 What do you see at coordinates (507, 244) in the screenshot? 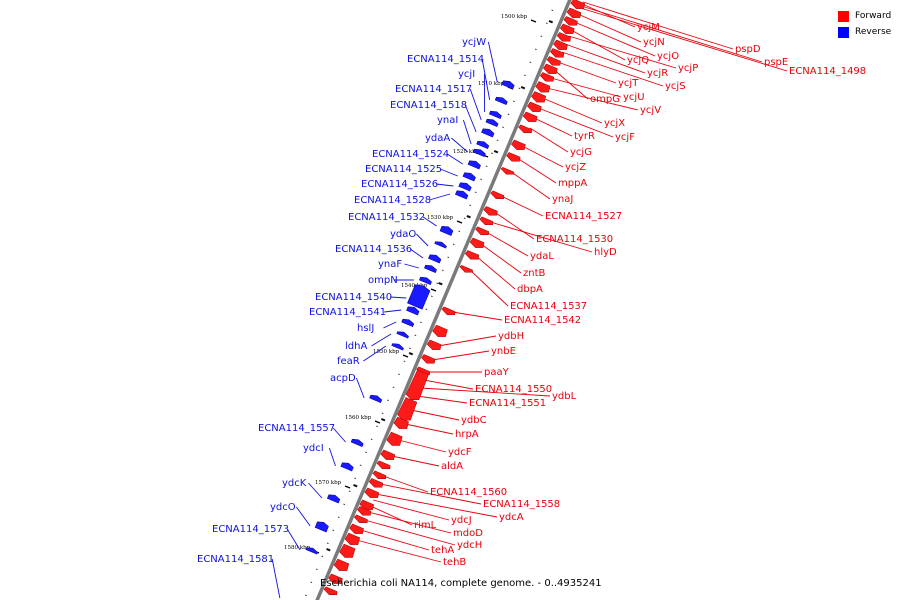
I see `leader-line-ydal` at bounding box center [507, 244].